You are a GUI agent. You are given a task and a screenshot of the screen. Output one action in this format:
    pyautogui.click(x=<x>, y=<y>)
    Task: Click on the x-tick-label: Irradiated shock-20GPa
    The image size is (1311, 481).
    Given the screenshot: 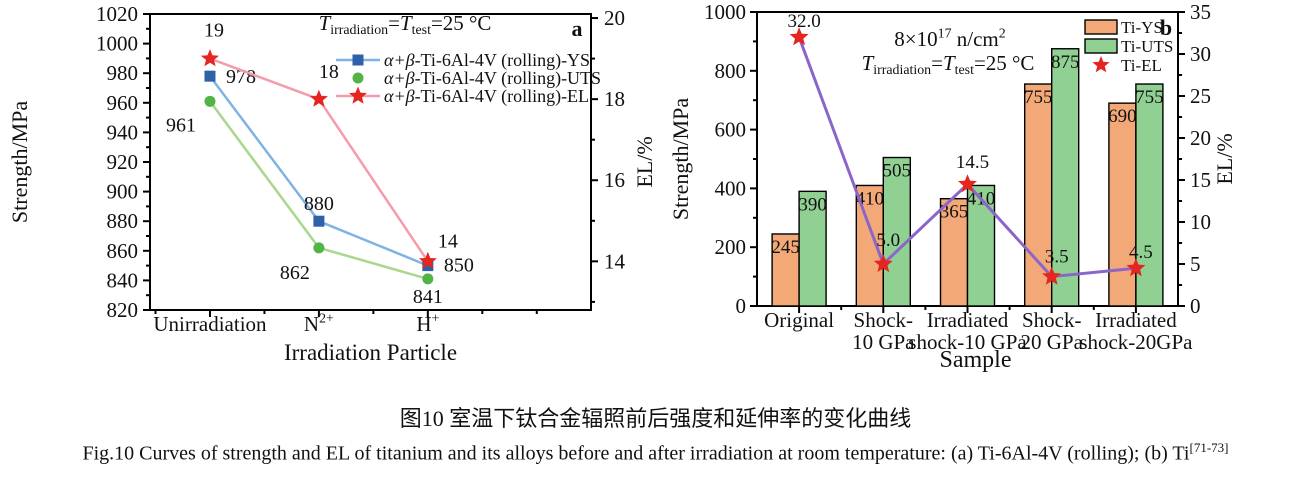 What is the action you would take?
    pyautogui.click(x=1136, y=331)
    